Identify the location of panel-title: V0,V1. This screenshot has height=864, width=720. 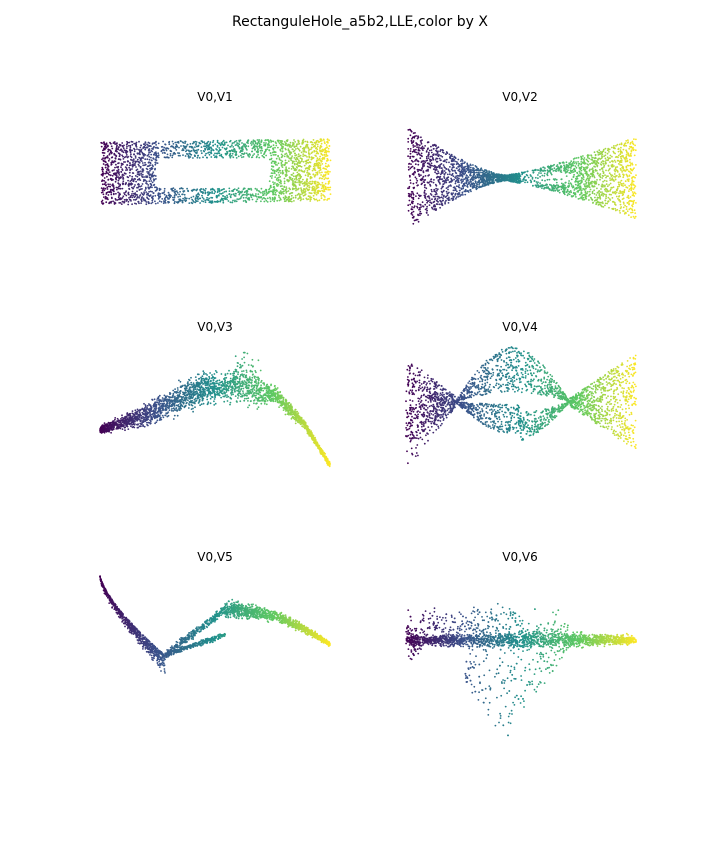
(215, 97).